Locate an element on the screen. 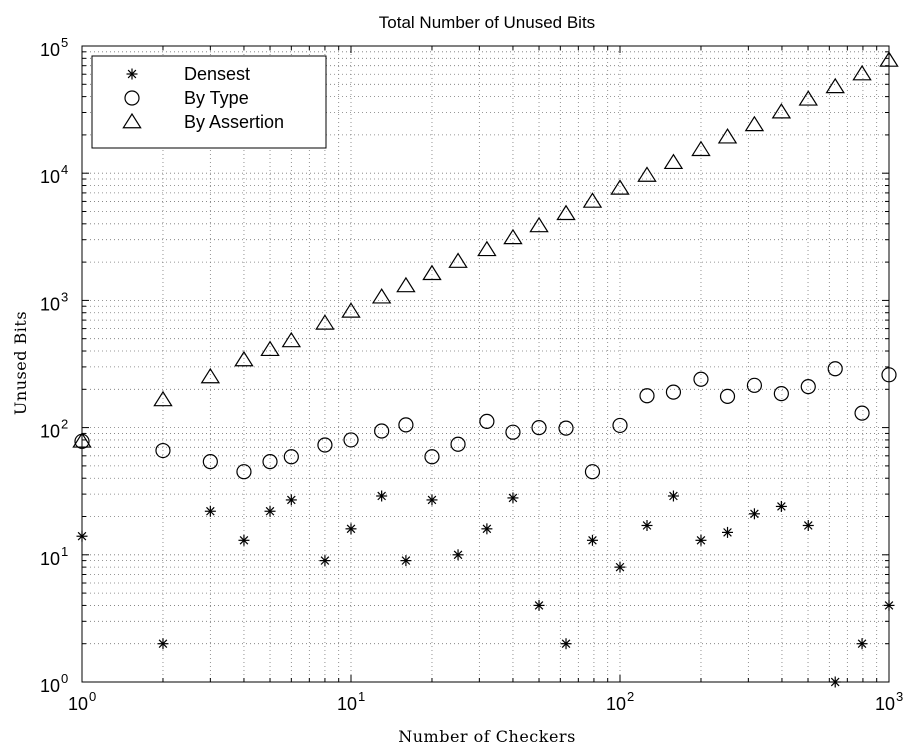 This screenshot has height=746, width=903. y-tick-label: 10 1 is located at coordinates (54, 556).